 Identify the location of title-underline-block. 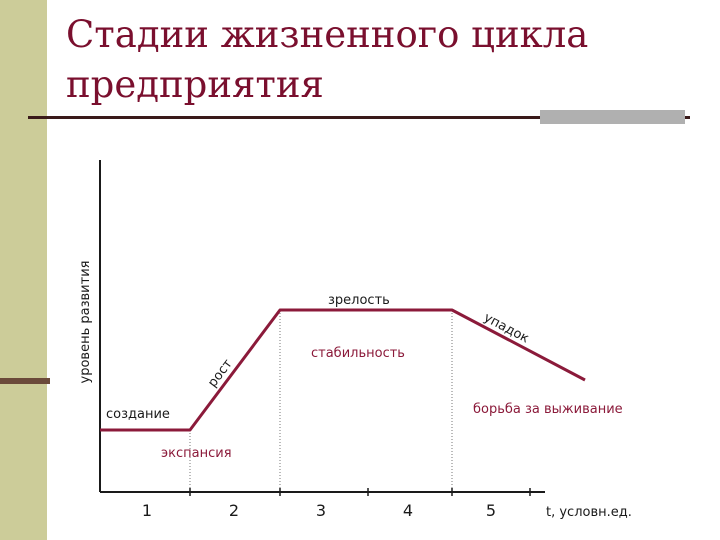
(612, 117).